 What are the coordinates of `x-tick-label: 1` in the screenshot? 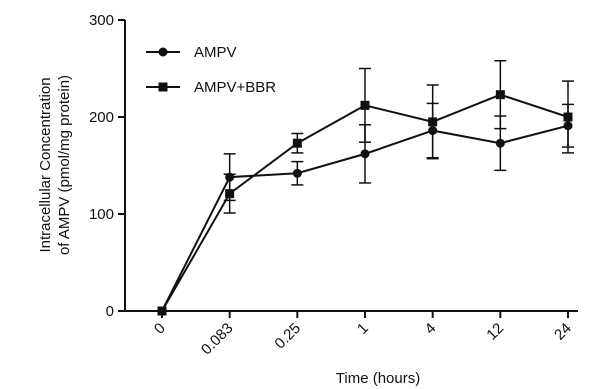 It's located at (363, 329).